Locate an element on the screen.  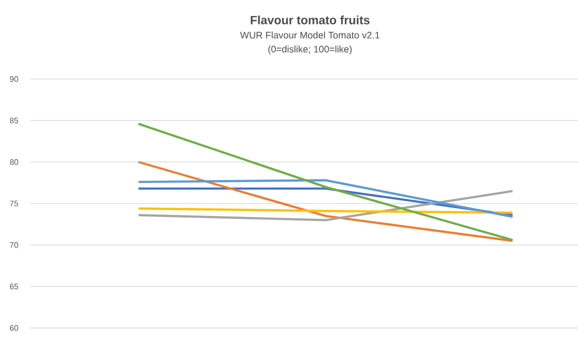
text: (0=dislike; 100=like) is located at coordinates (310, 50).